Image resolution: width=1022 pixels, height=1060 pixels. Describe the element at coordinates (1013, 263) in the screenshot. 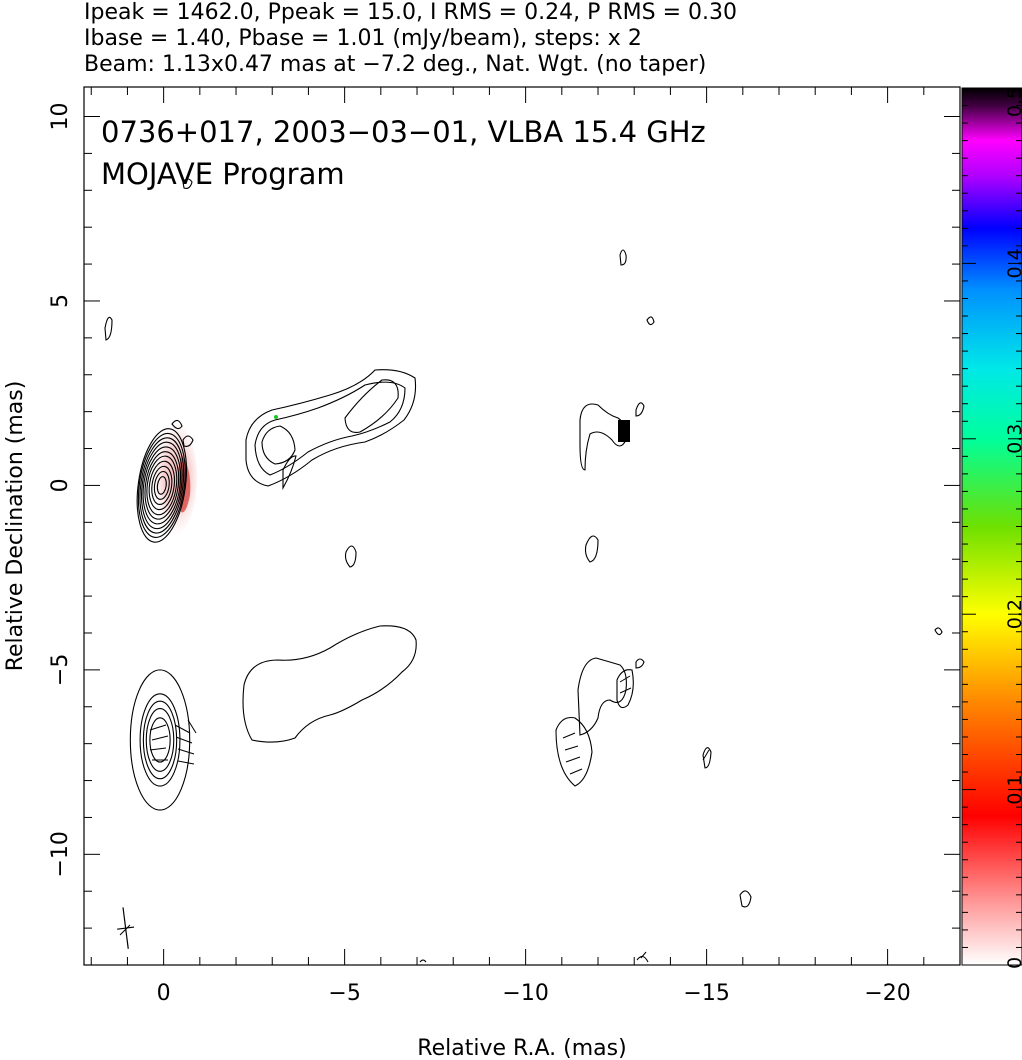

I see `colorbar-tick-label: 0.4` at that location.